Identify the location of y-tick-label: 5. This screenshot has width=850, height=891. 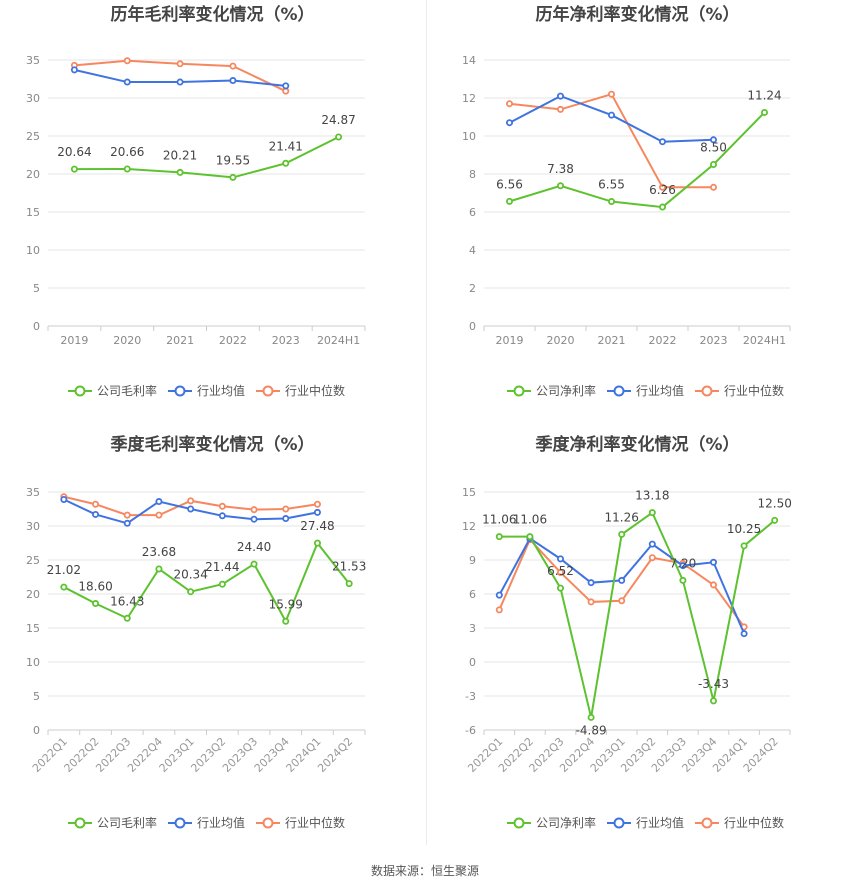
(36, 696).